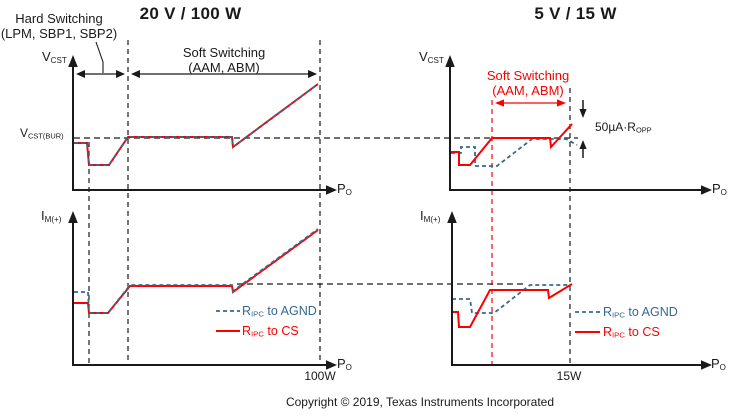  What do you see at coordinates (54, 57) in the screenshot?
I see `vcst-axis-label-left: VCST` at bounding box center [54, 57].